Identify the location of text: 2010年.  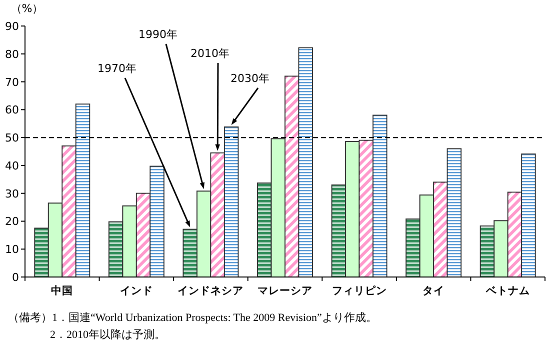
(210, 53).